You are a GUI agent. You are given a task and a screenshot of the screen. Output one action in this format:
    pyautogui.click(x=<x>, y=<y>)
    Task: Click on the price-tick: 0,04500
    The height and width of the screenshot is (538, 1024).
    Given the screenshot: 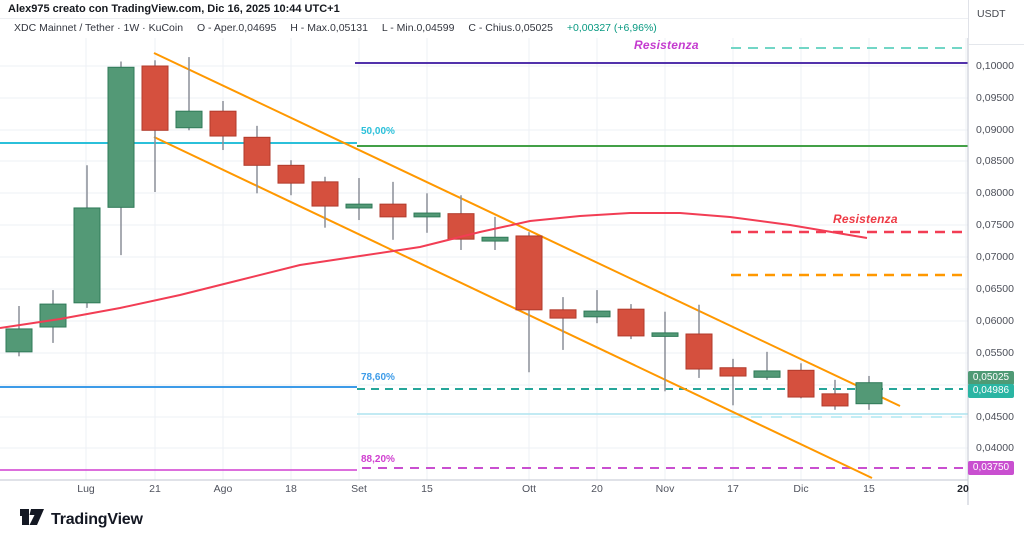 What is the action you would take?
    pyautogui.click(x=995, y=417)
    